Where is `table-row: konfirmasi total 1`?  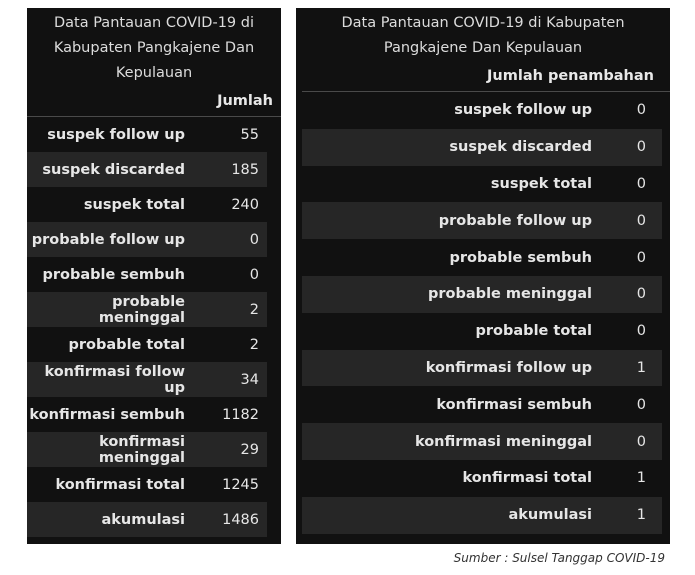 table-row: konfirmasi total 1 is located at coordinates (482, 478).